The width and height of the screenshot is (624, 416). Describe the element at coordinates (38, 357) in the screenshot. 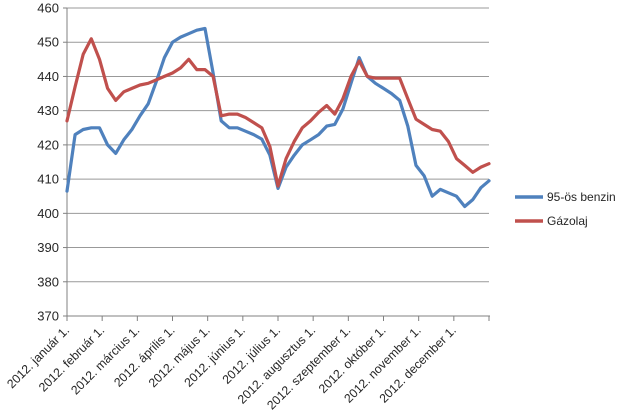

I see `x-axis-label-0: 2012. január 1.` at that location.